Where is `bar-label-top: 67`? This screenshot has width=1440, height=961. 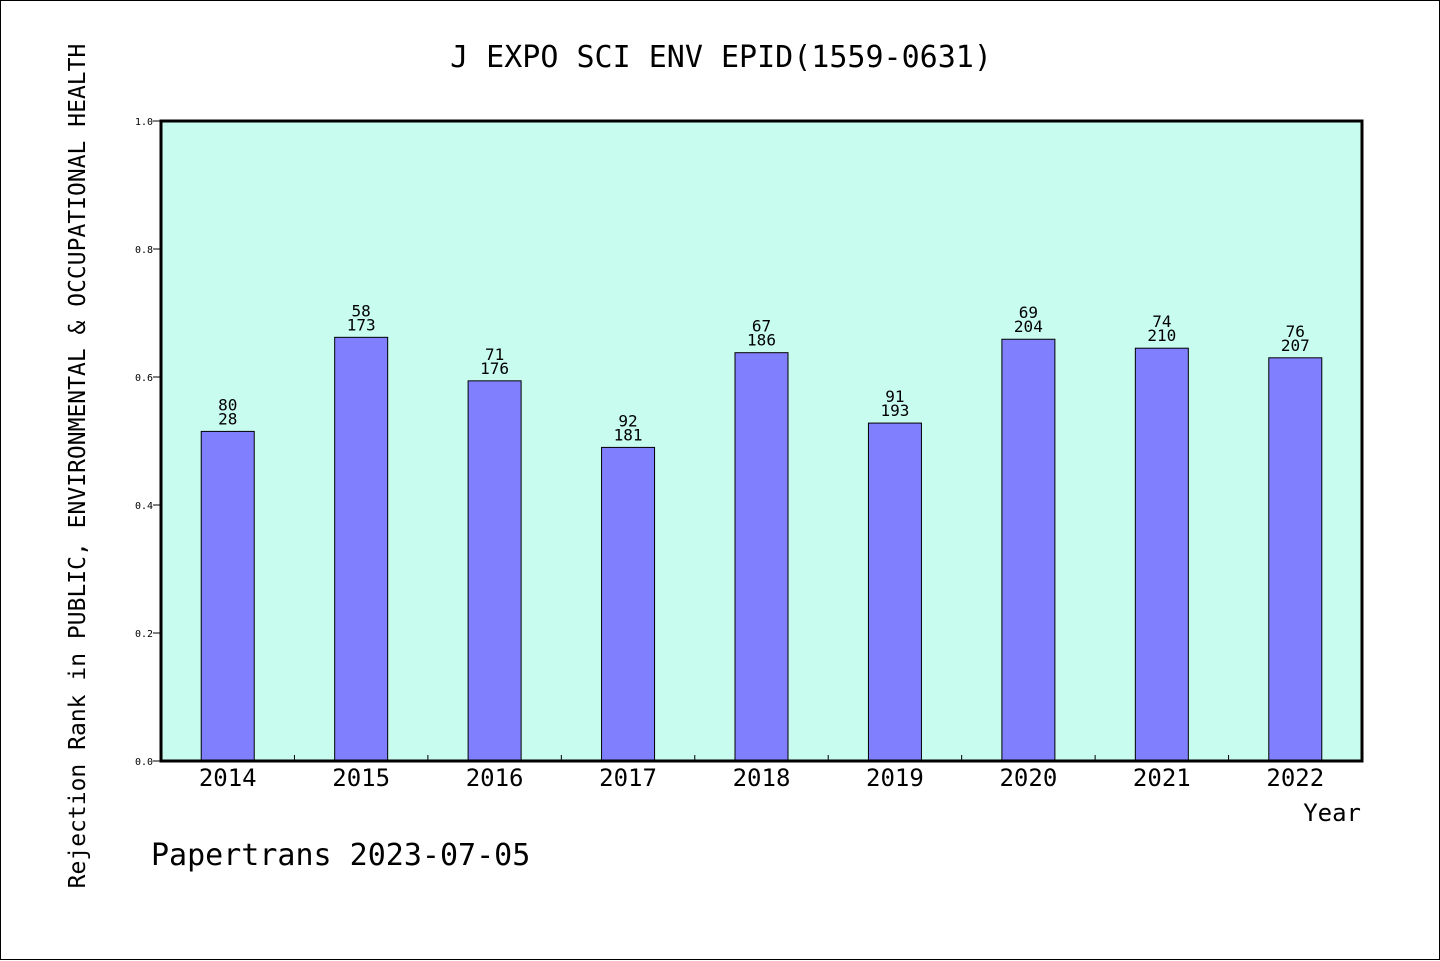 bar-label-top: 67 is located at coordinates (761, 326).